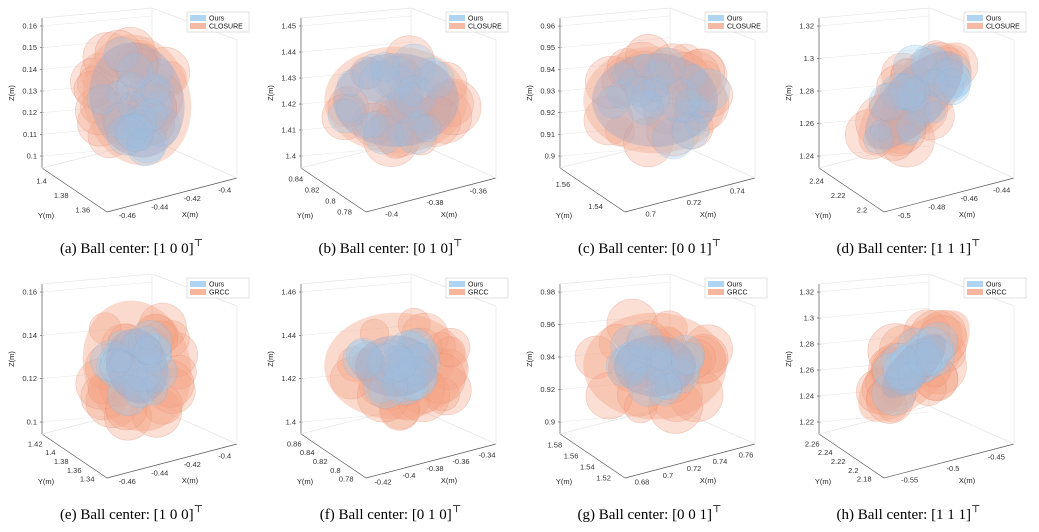 The height and width of the screenshot is (532, 1039). Describe the element at coordinates (288, 378) in the screenshot. I see `z-tick-label: 1.42` at that location.